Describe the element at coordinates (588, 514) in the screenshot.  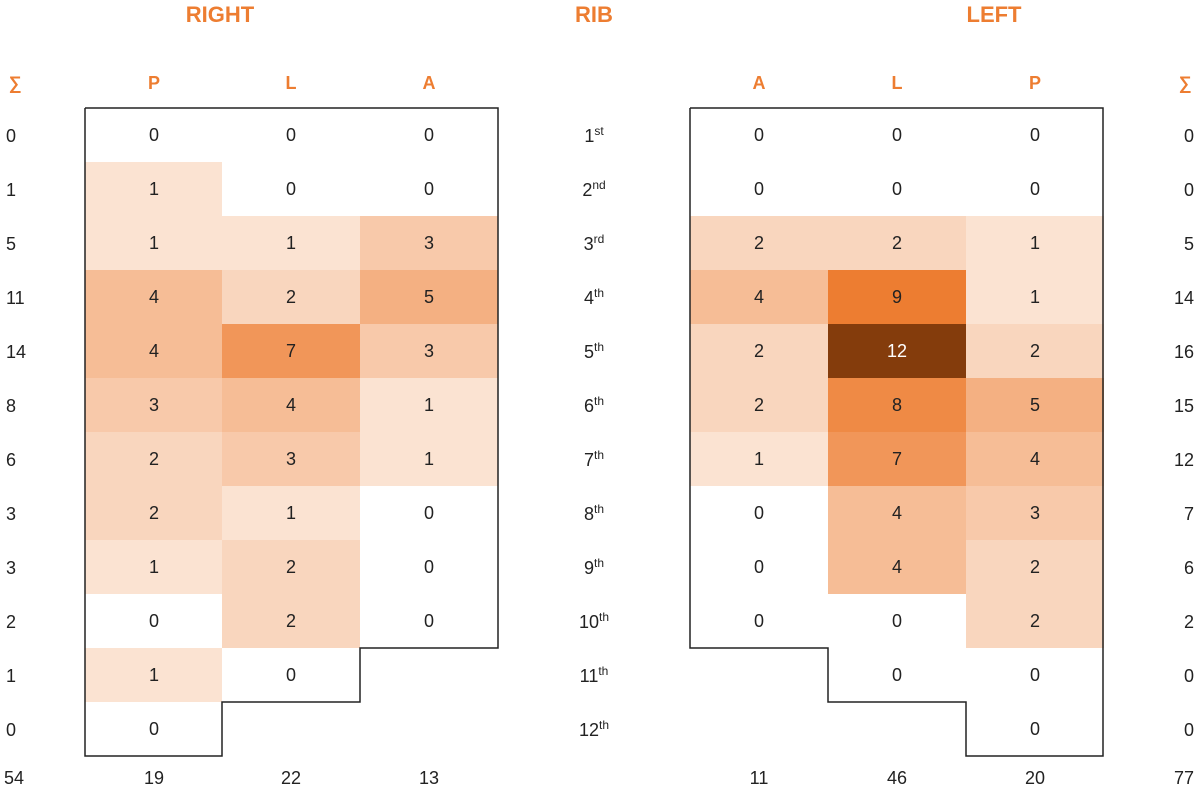
I see `rib-number: 8` at that location.